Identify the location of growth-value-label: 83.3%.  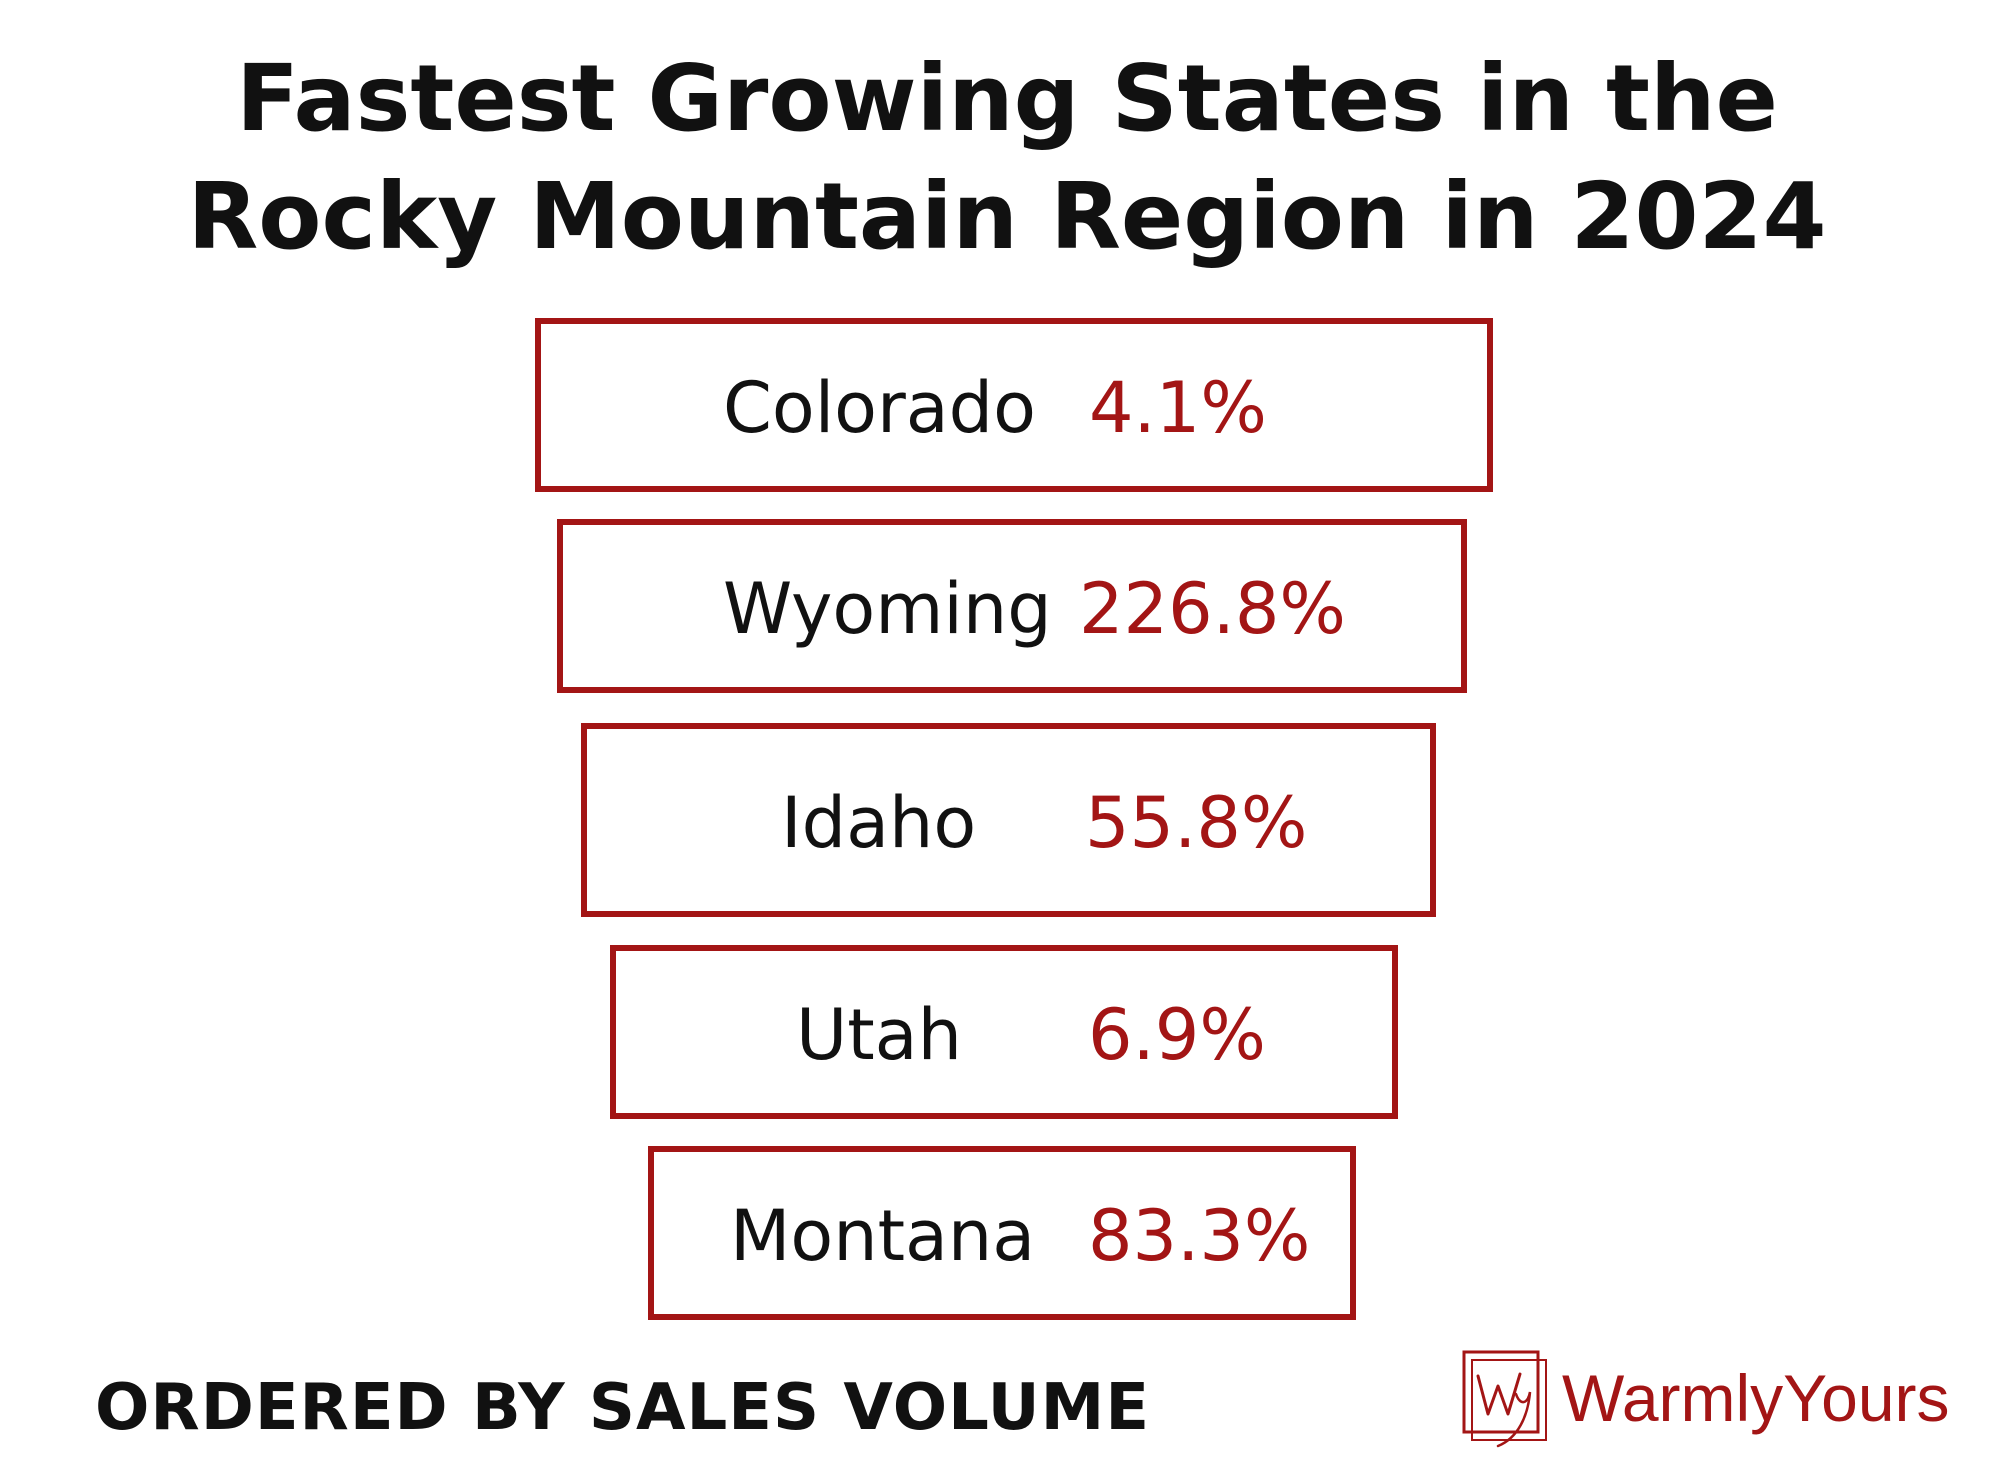
(1199, 1236).